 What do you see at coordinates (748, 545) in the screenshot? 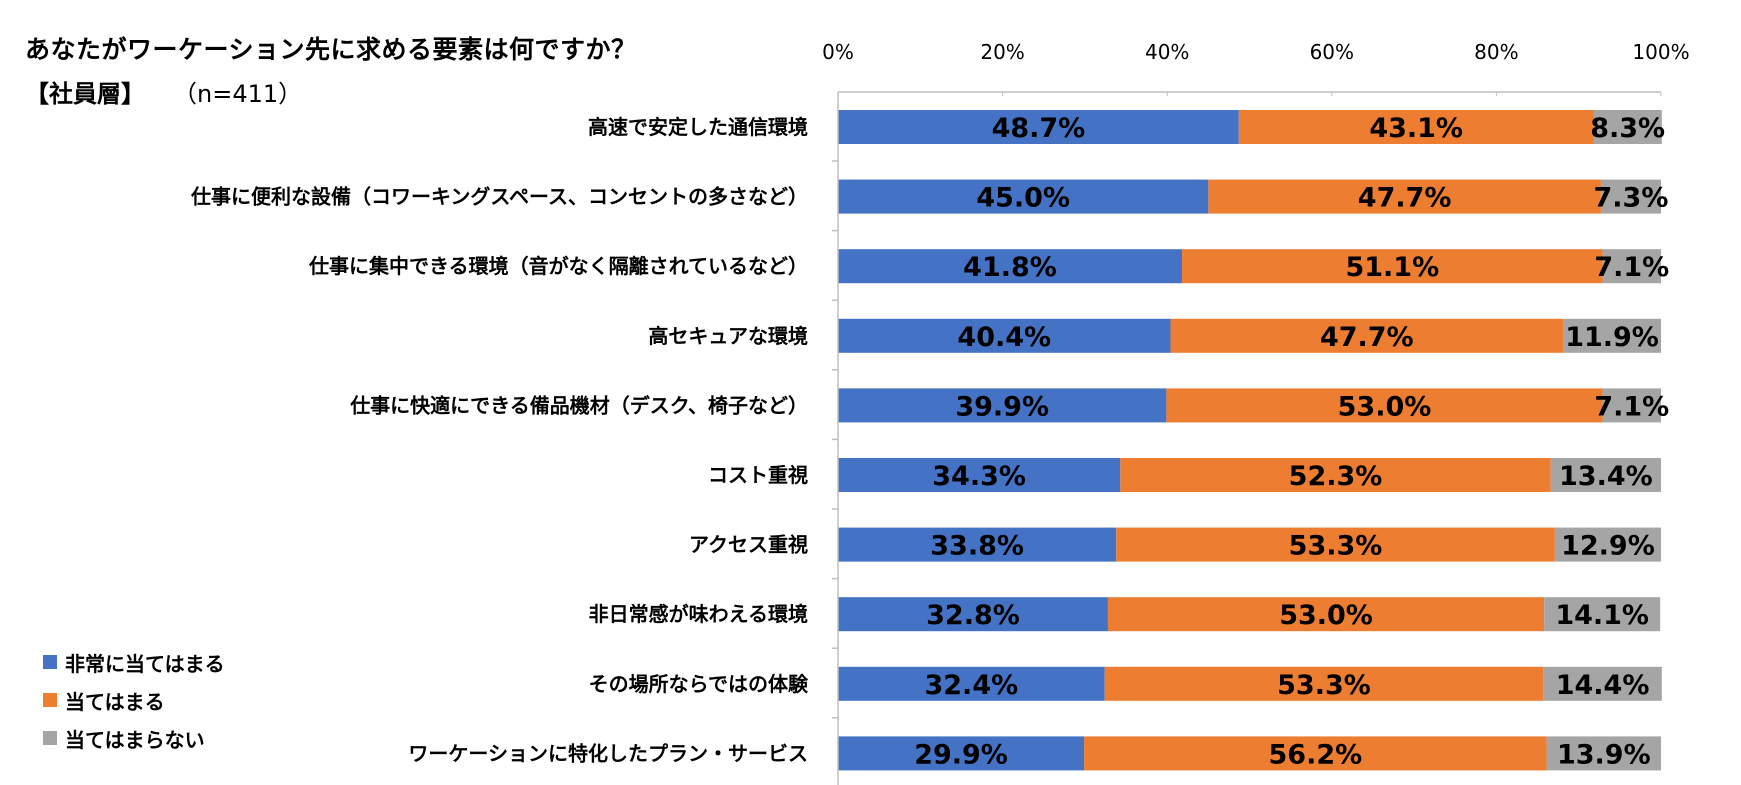
I see `category-label: アクセス重視` at bounding box center [748, 545].